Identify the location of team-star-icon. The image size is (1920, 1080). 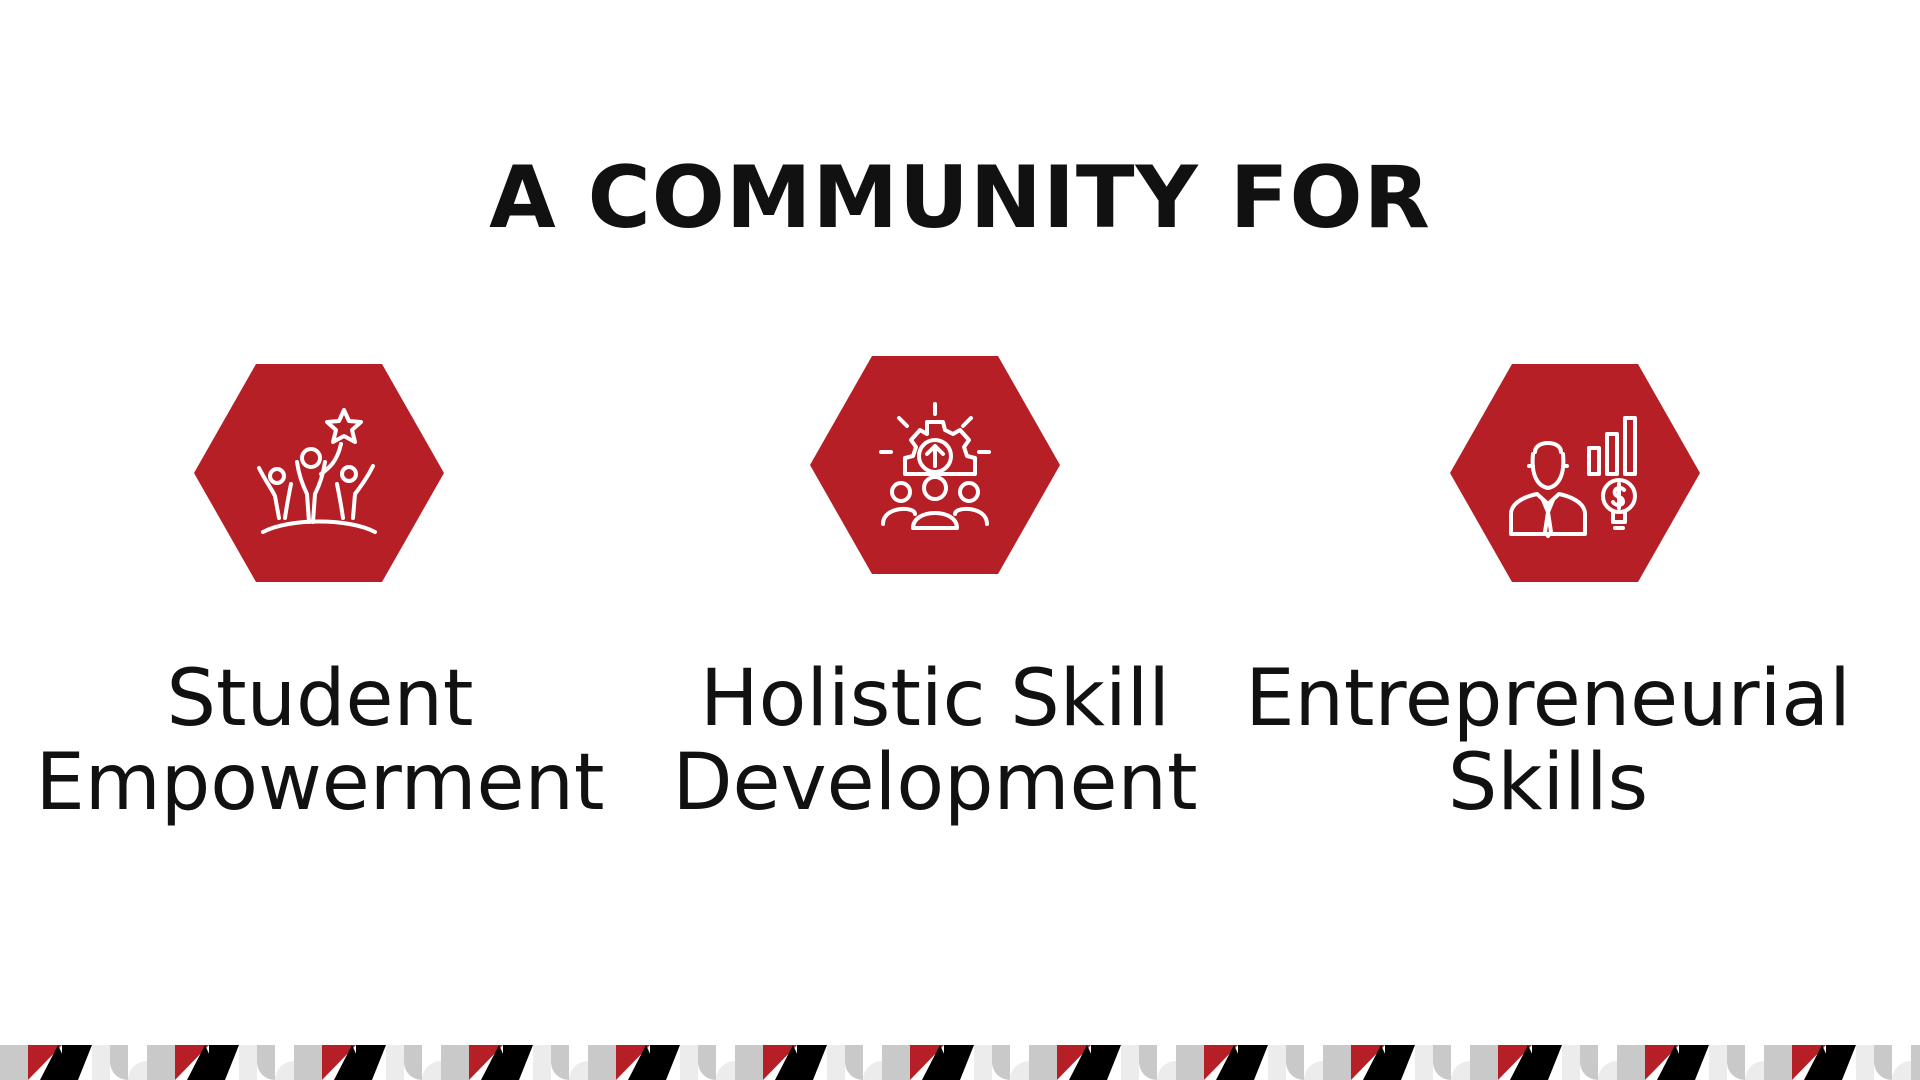
(317, 471).